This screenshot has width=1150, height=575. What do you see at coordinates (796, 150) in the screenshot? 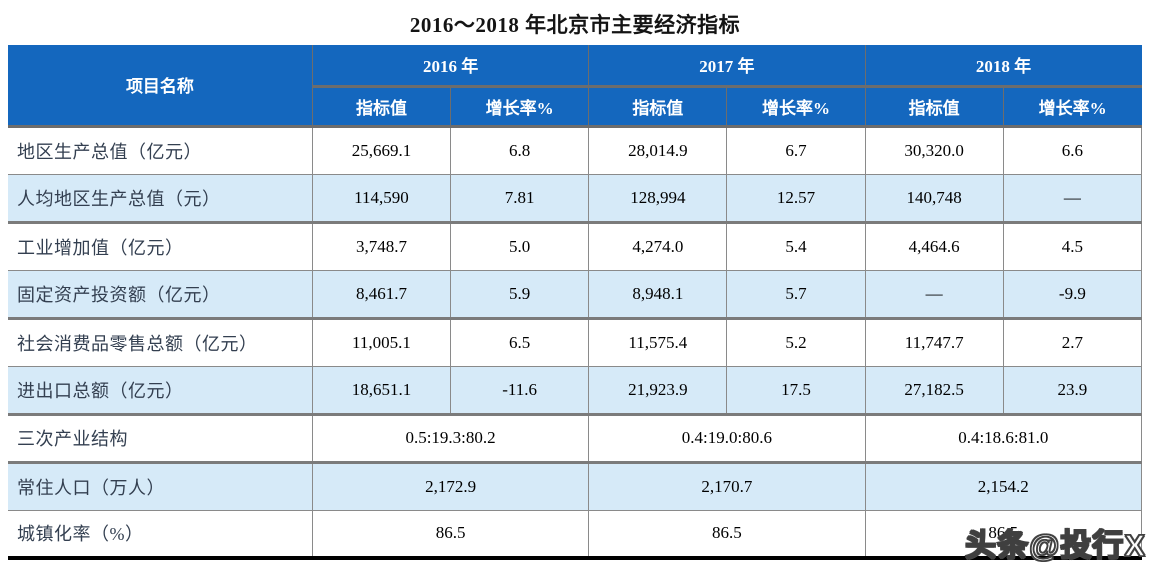
I see `cell: 6.7` at bounding box center [796, 150].